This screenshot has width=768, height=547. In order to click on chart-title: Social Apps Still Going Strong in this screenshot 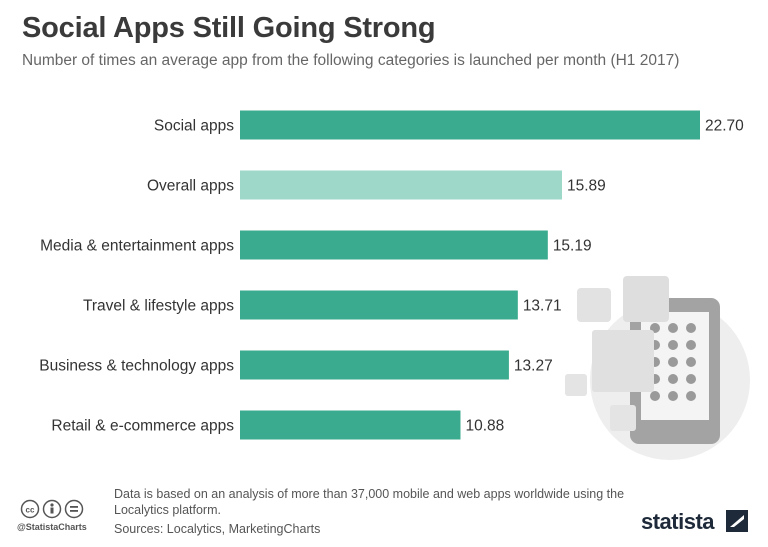, I will do `click(229, 28)`.